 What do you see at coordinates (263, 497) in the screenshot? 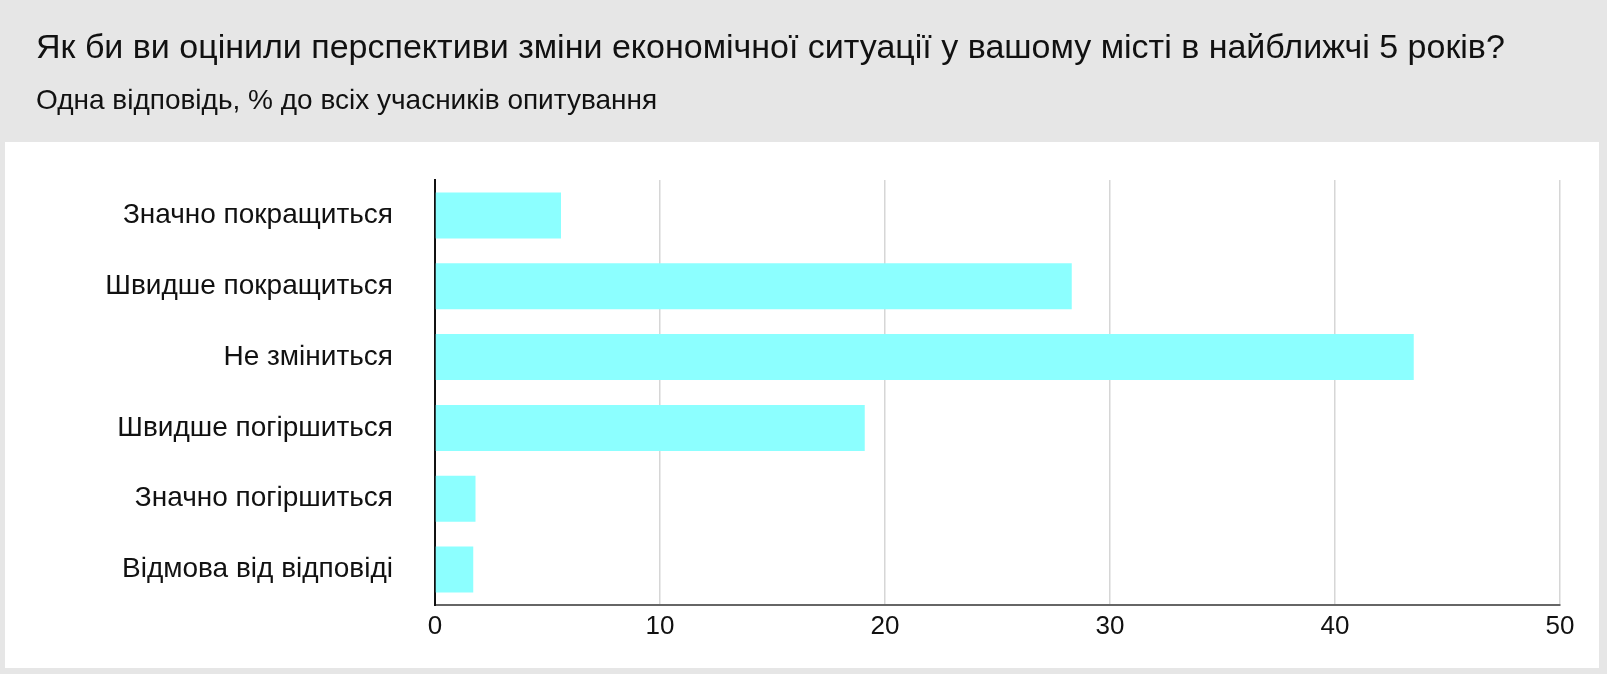
I see `y-tick-label: Значно погіршиться` at bounding box center [263, 497].